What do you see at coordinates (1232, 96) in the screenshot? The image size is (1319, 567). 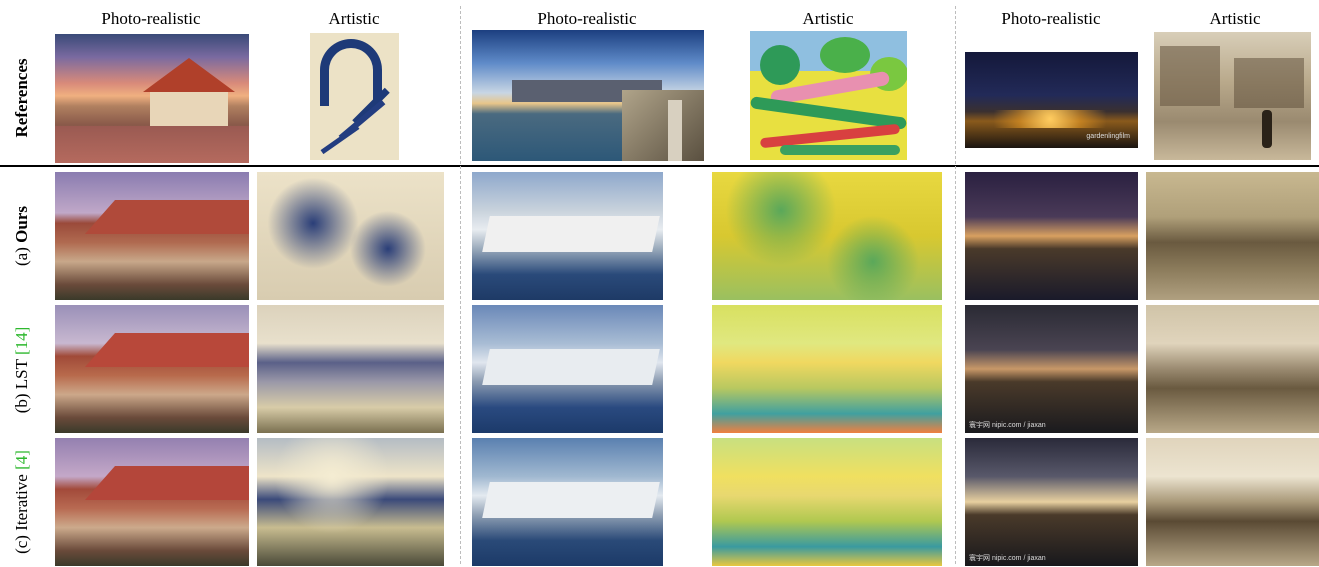 I see `ref-image-sepia-street` at bounding box center [1232, 96].